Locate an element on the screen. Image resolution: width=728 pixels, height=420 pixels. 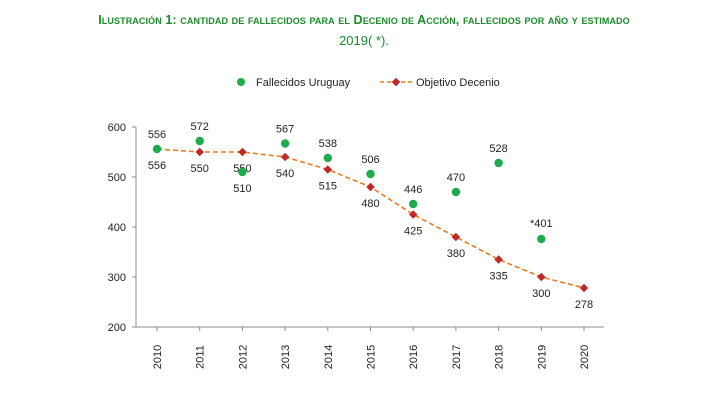
data-label-fallecidos: 572 is located at coordinates (200, 127).